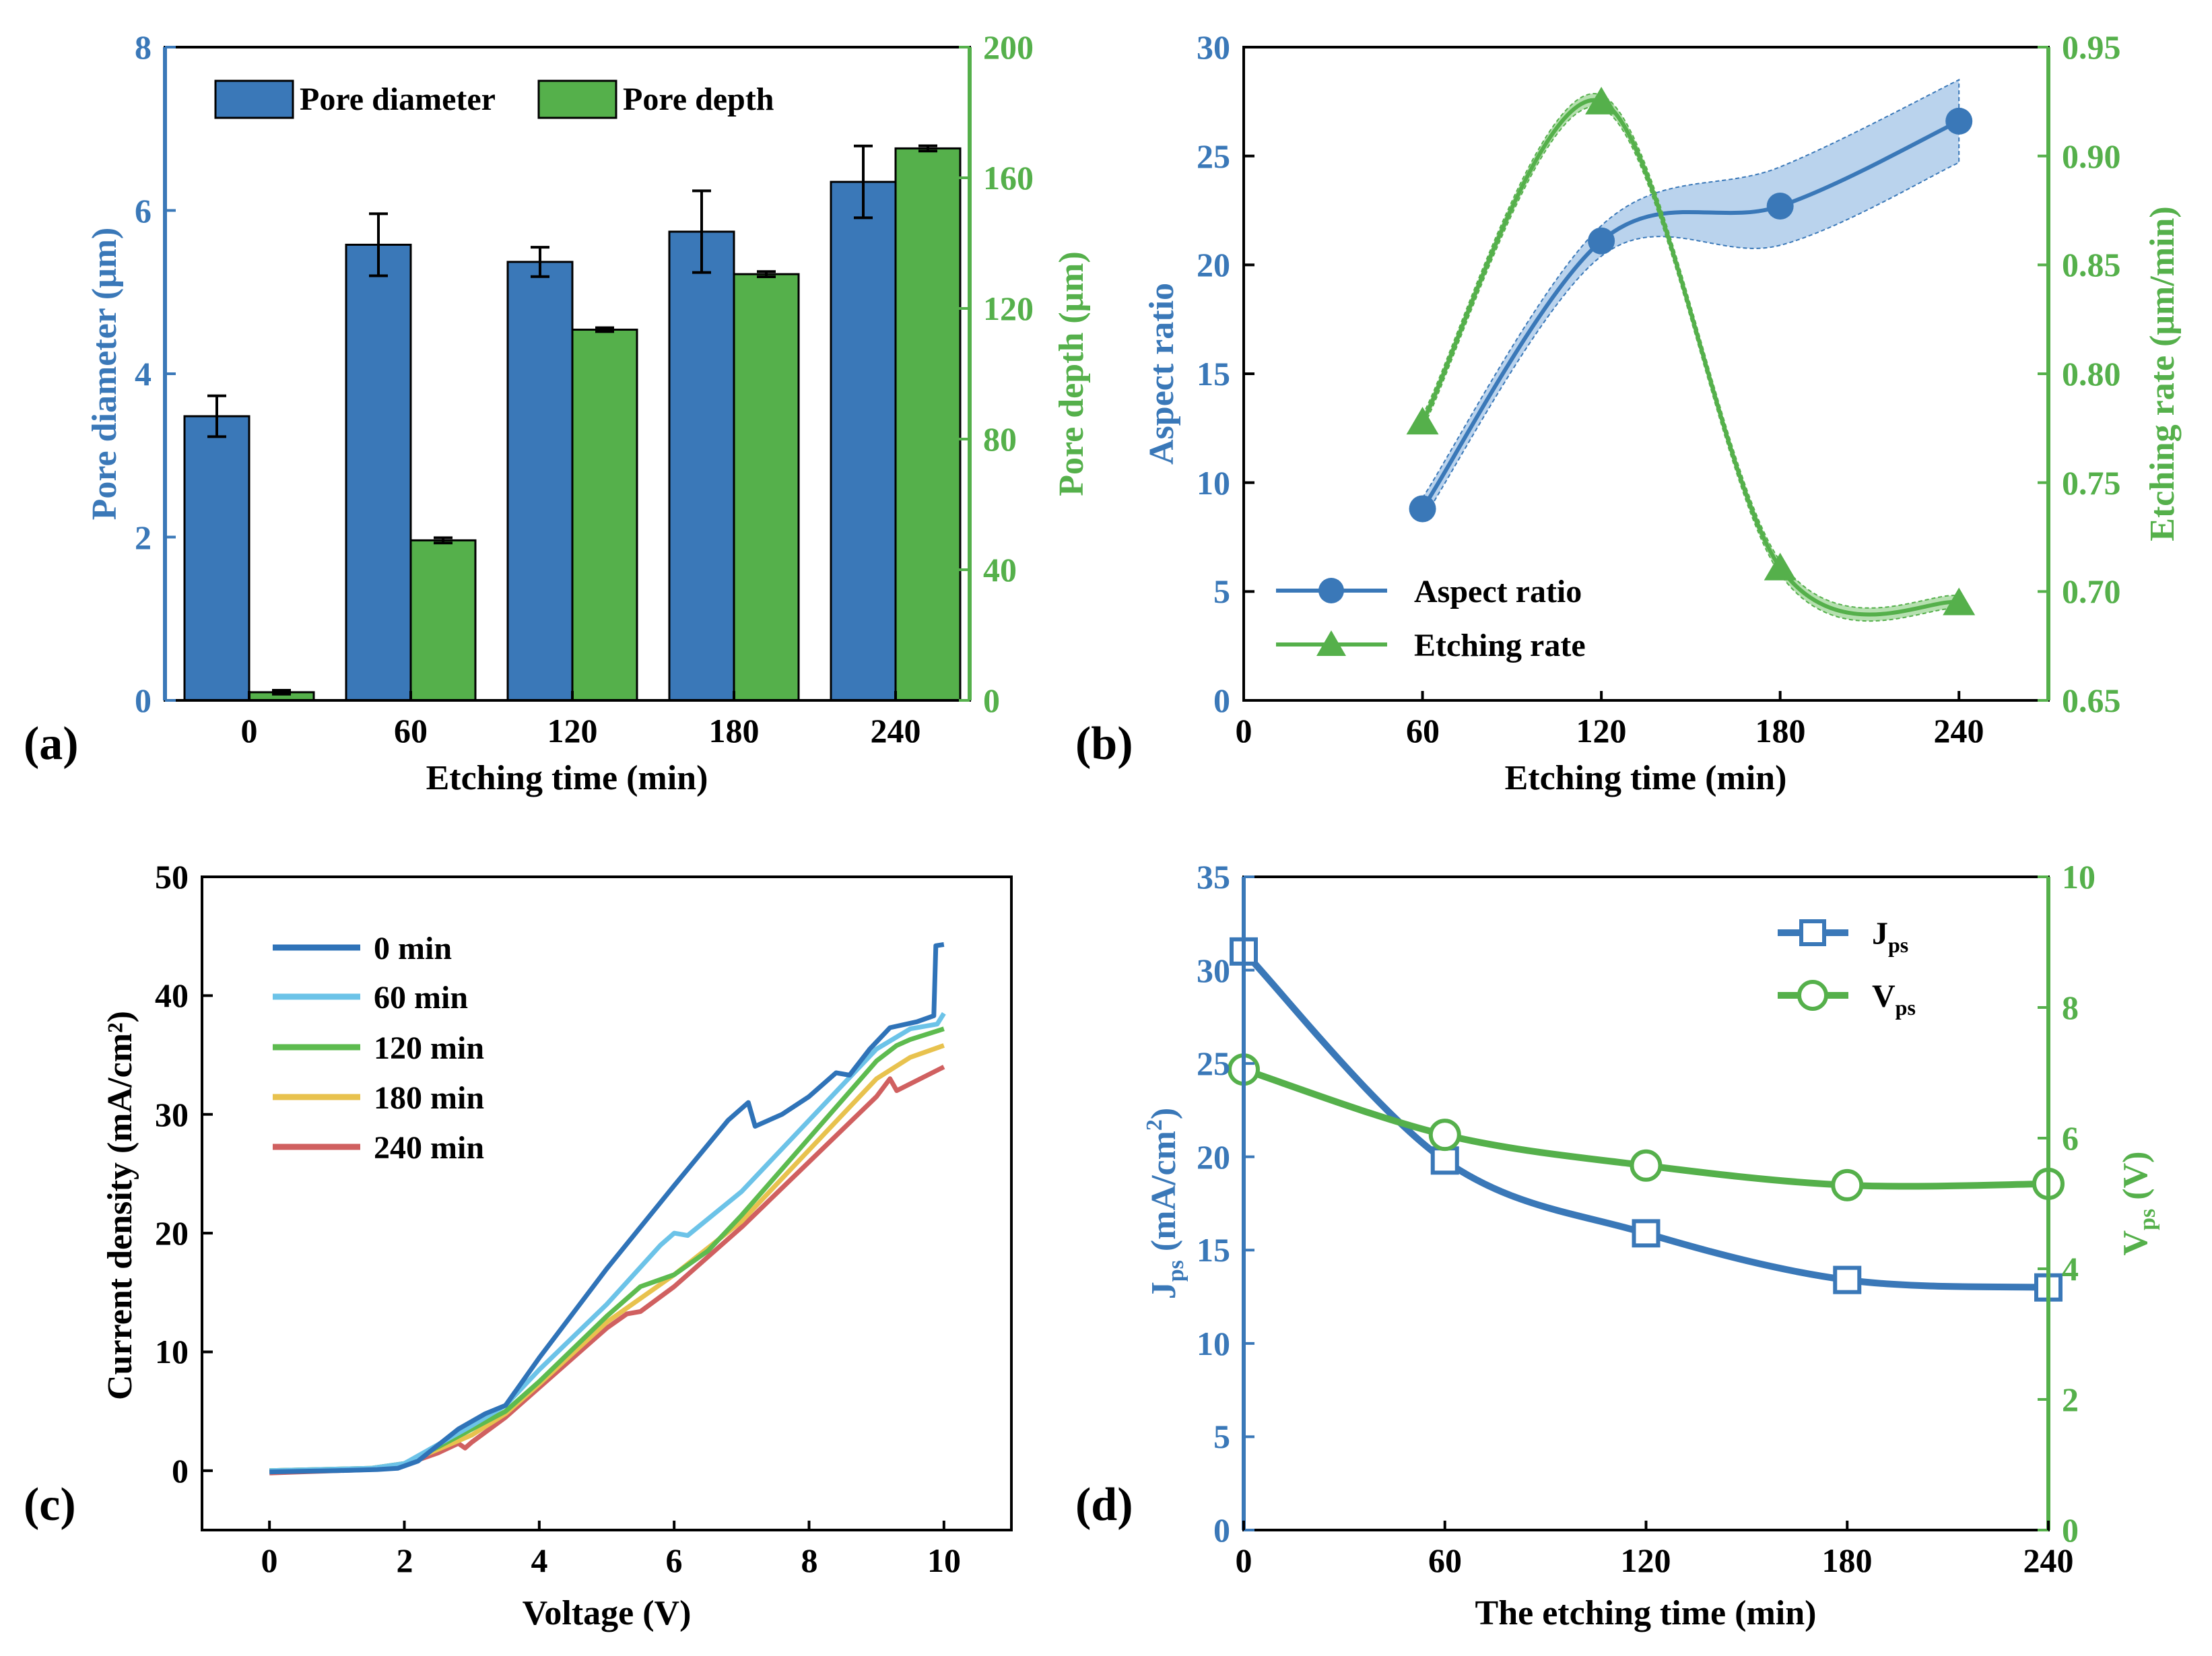 Image resolution: width=2212 pixels, height=1656 pixels. I want to click on a-ytick-right-0: 0, so click(991, 700).